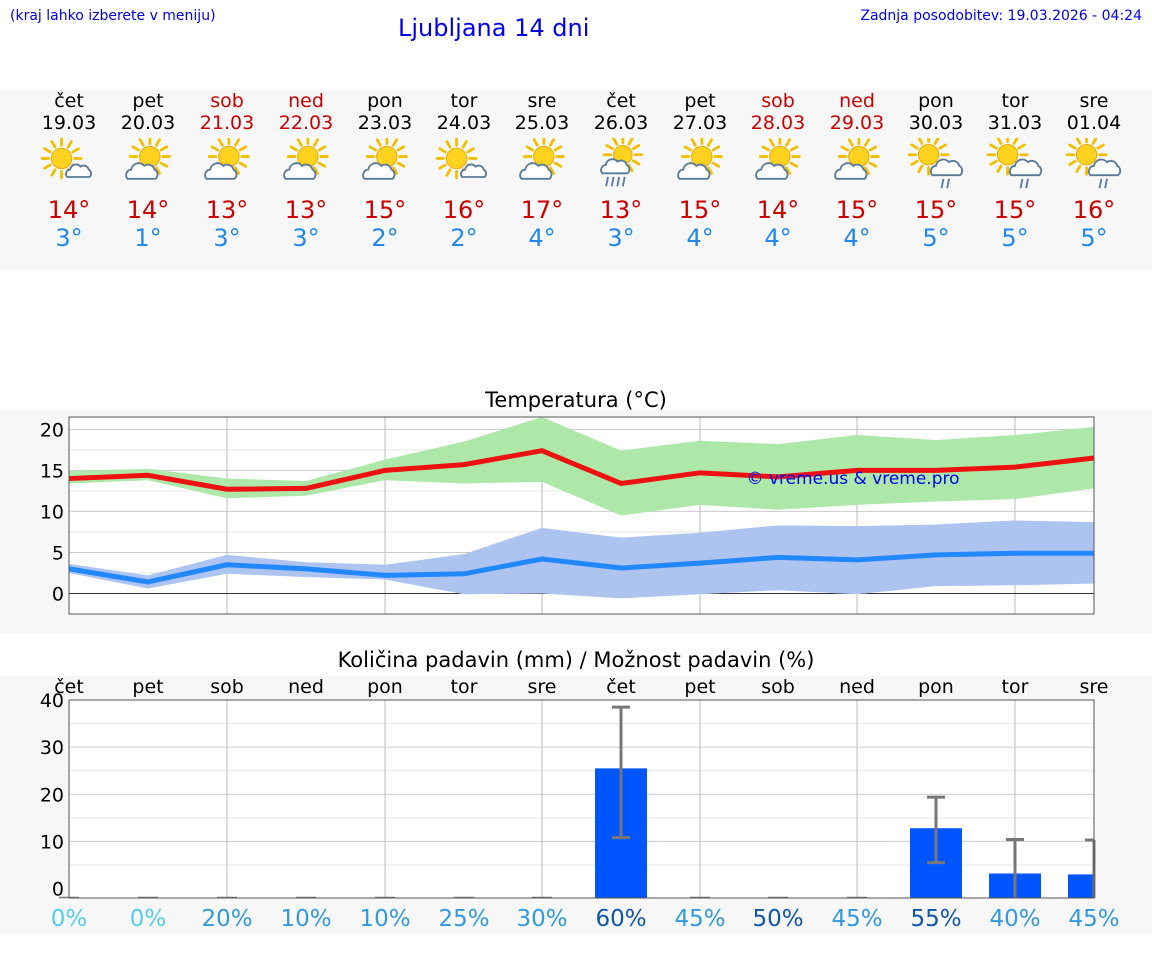 The height and width of the screenshot is (975, 1152). Describe the element at coordinates (857, 687) in the screenshot. I see `x-tick-label: ned` at that location.